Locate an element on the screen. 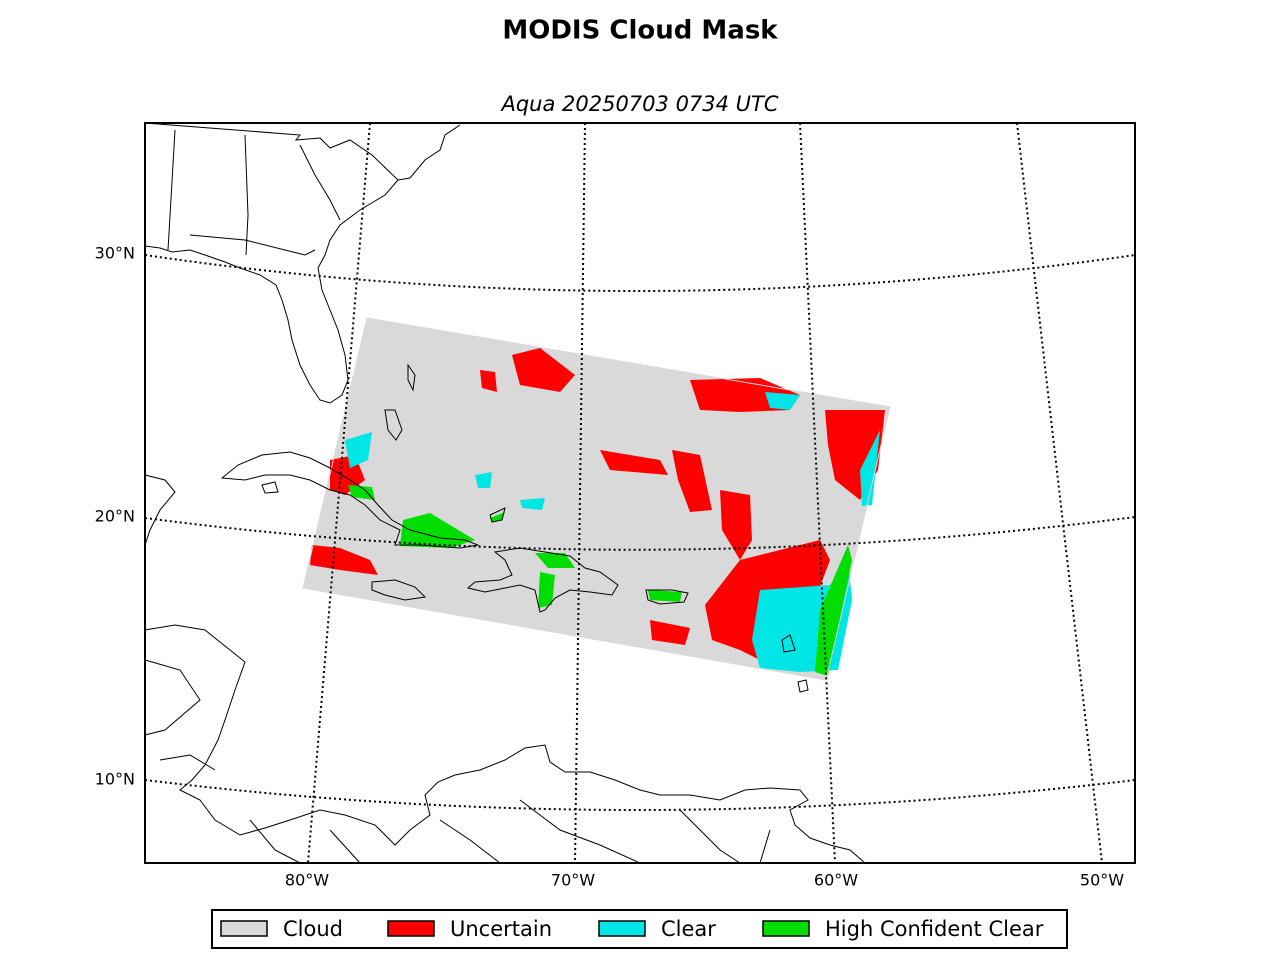 Image resolution: width=1280 pixels, height=964 pixels. puerto-rico is located at coordinates (667, 597).